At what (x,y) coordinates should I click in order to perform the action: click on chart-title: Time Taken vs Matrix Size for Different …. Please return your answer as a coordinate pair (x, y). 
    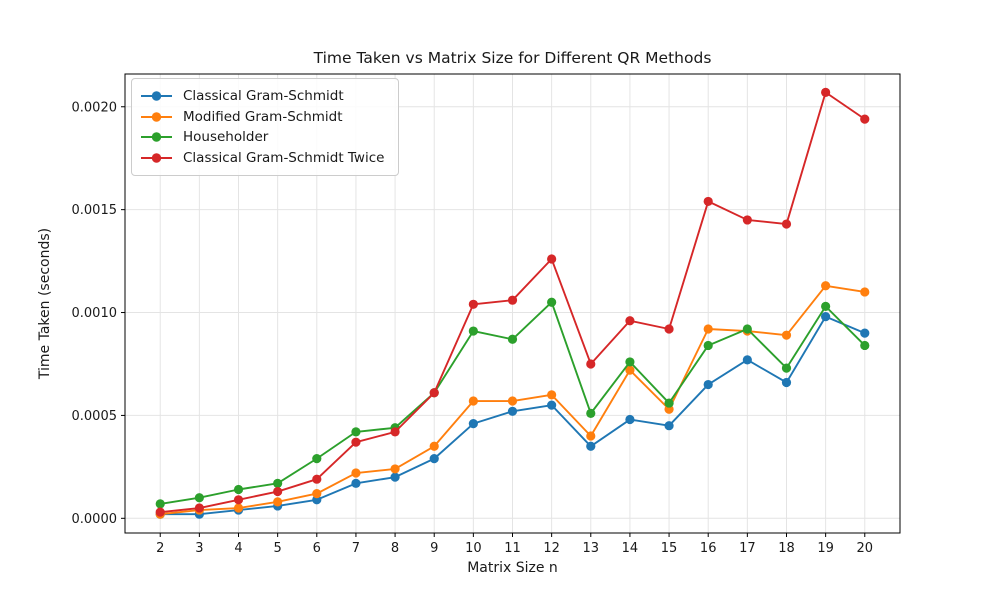
    Looking at the image, I should click on (512, 58).